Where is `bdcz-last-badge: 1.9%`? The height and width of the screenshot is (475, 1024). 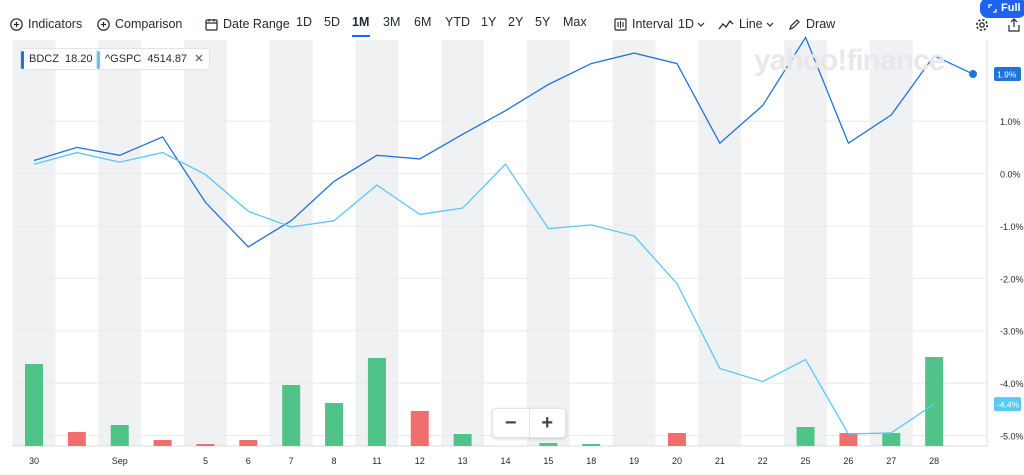
bdcz-last-badge: 1.9% is located at coordinates (1007, 74).